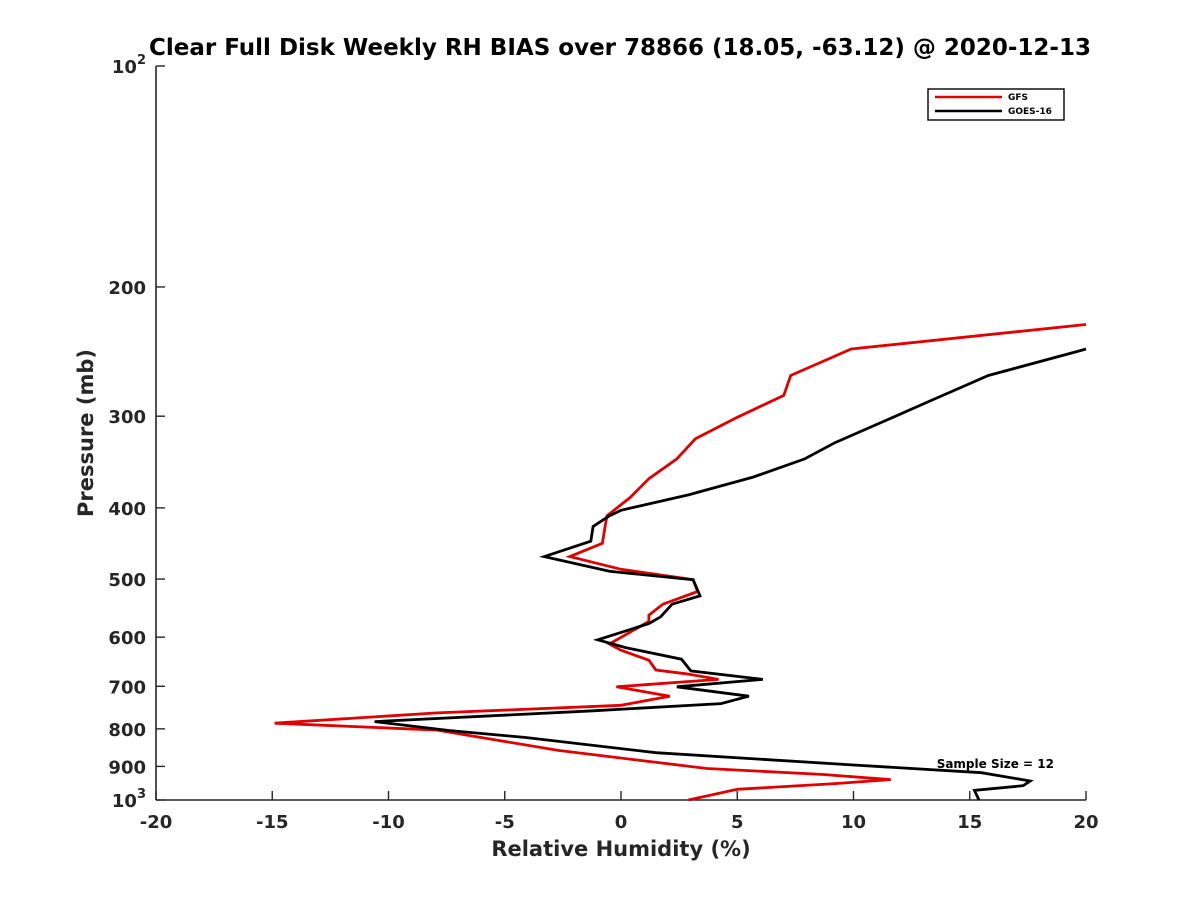 This screenshot has width=1200, height=900. Describe the element at coordinates (1085, 822) in the screenshot. I see `x-tick-label: 20` at that location.